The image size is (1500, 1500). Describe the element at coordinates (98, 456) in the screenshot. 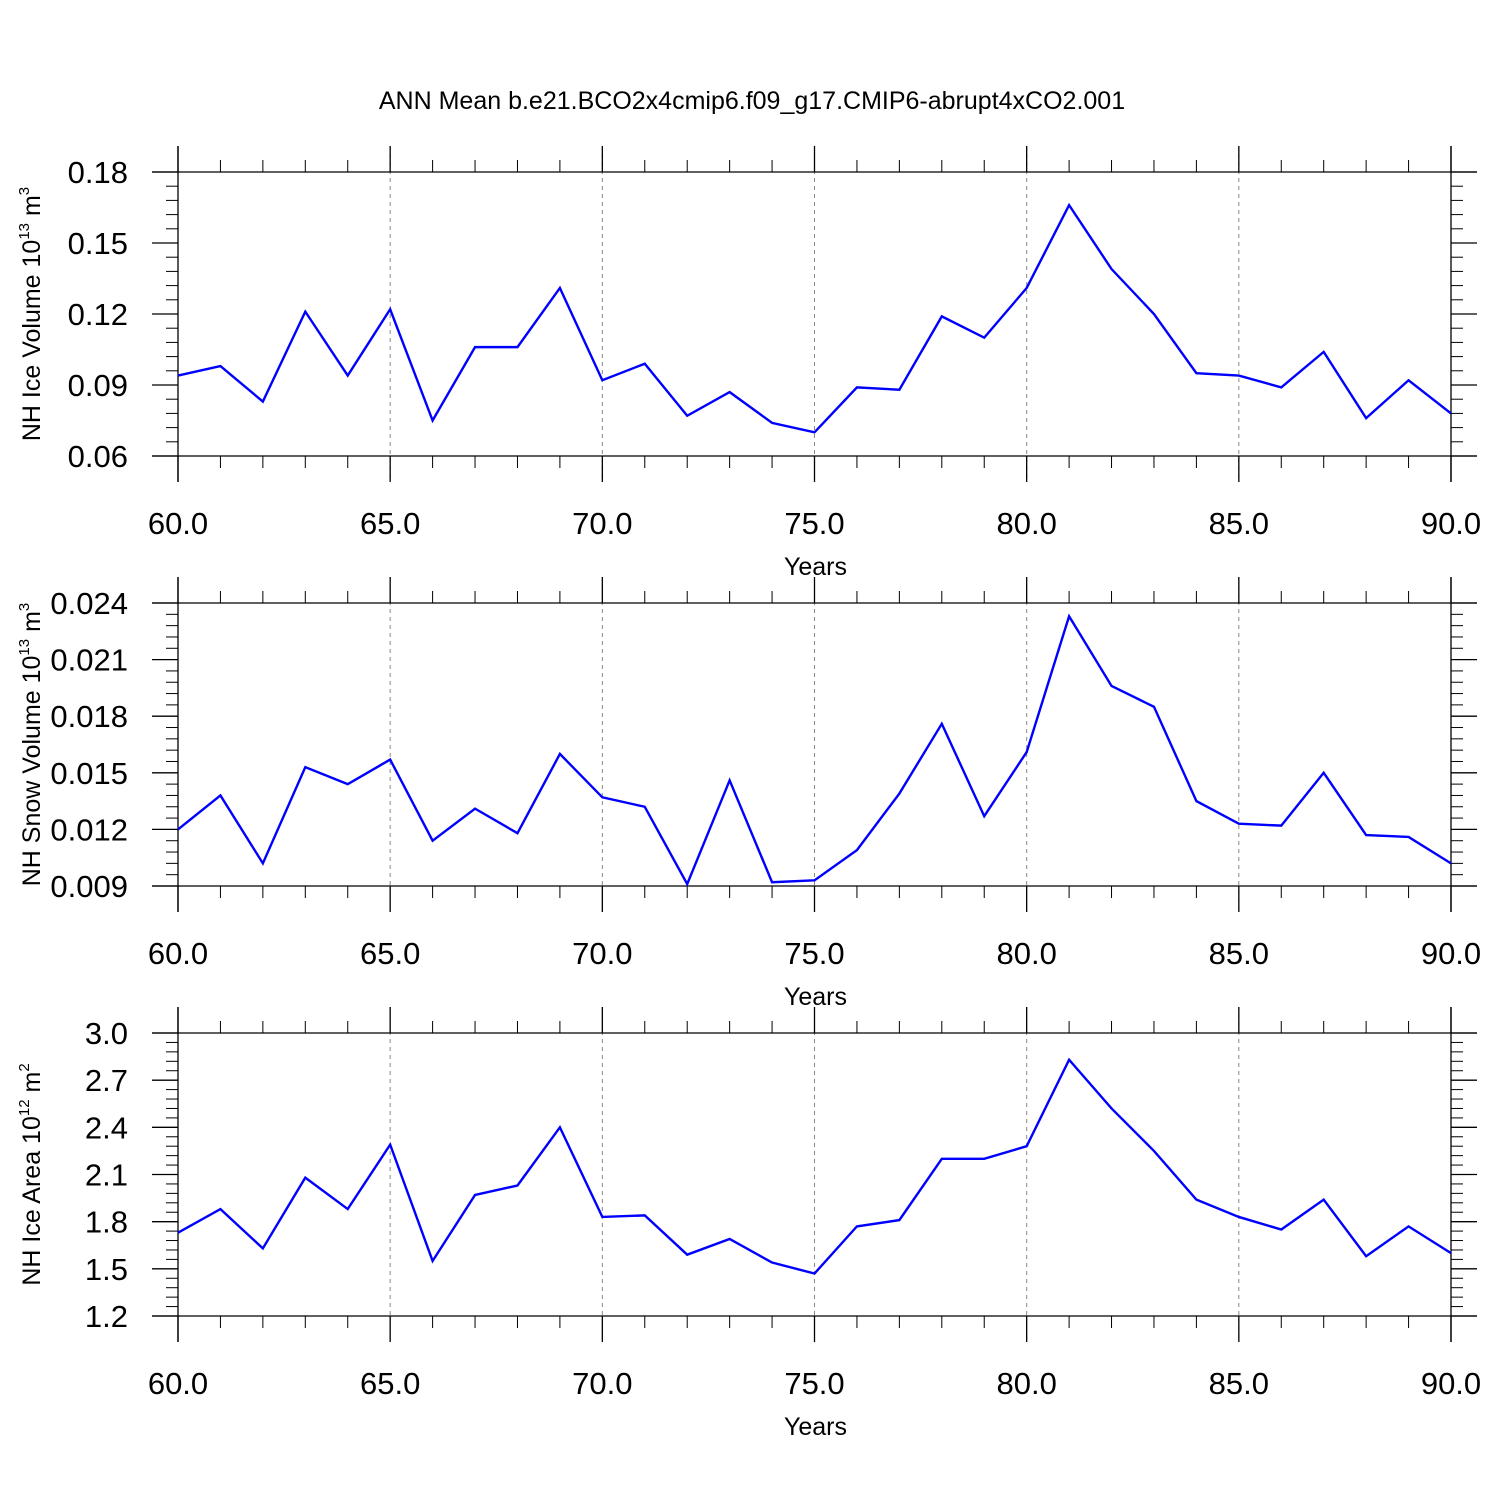

I see `y-tick-label: 0.06` at that location.